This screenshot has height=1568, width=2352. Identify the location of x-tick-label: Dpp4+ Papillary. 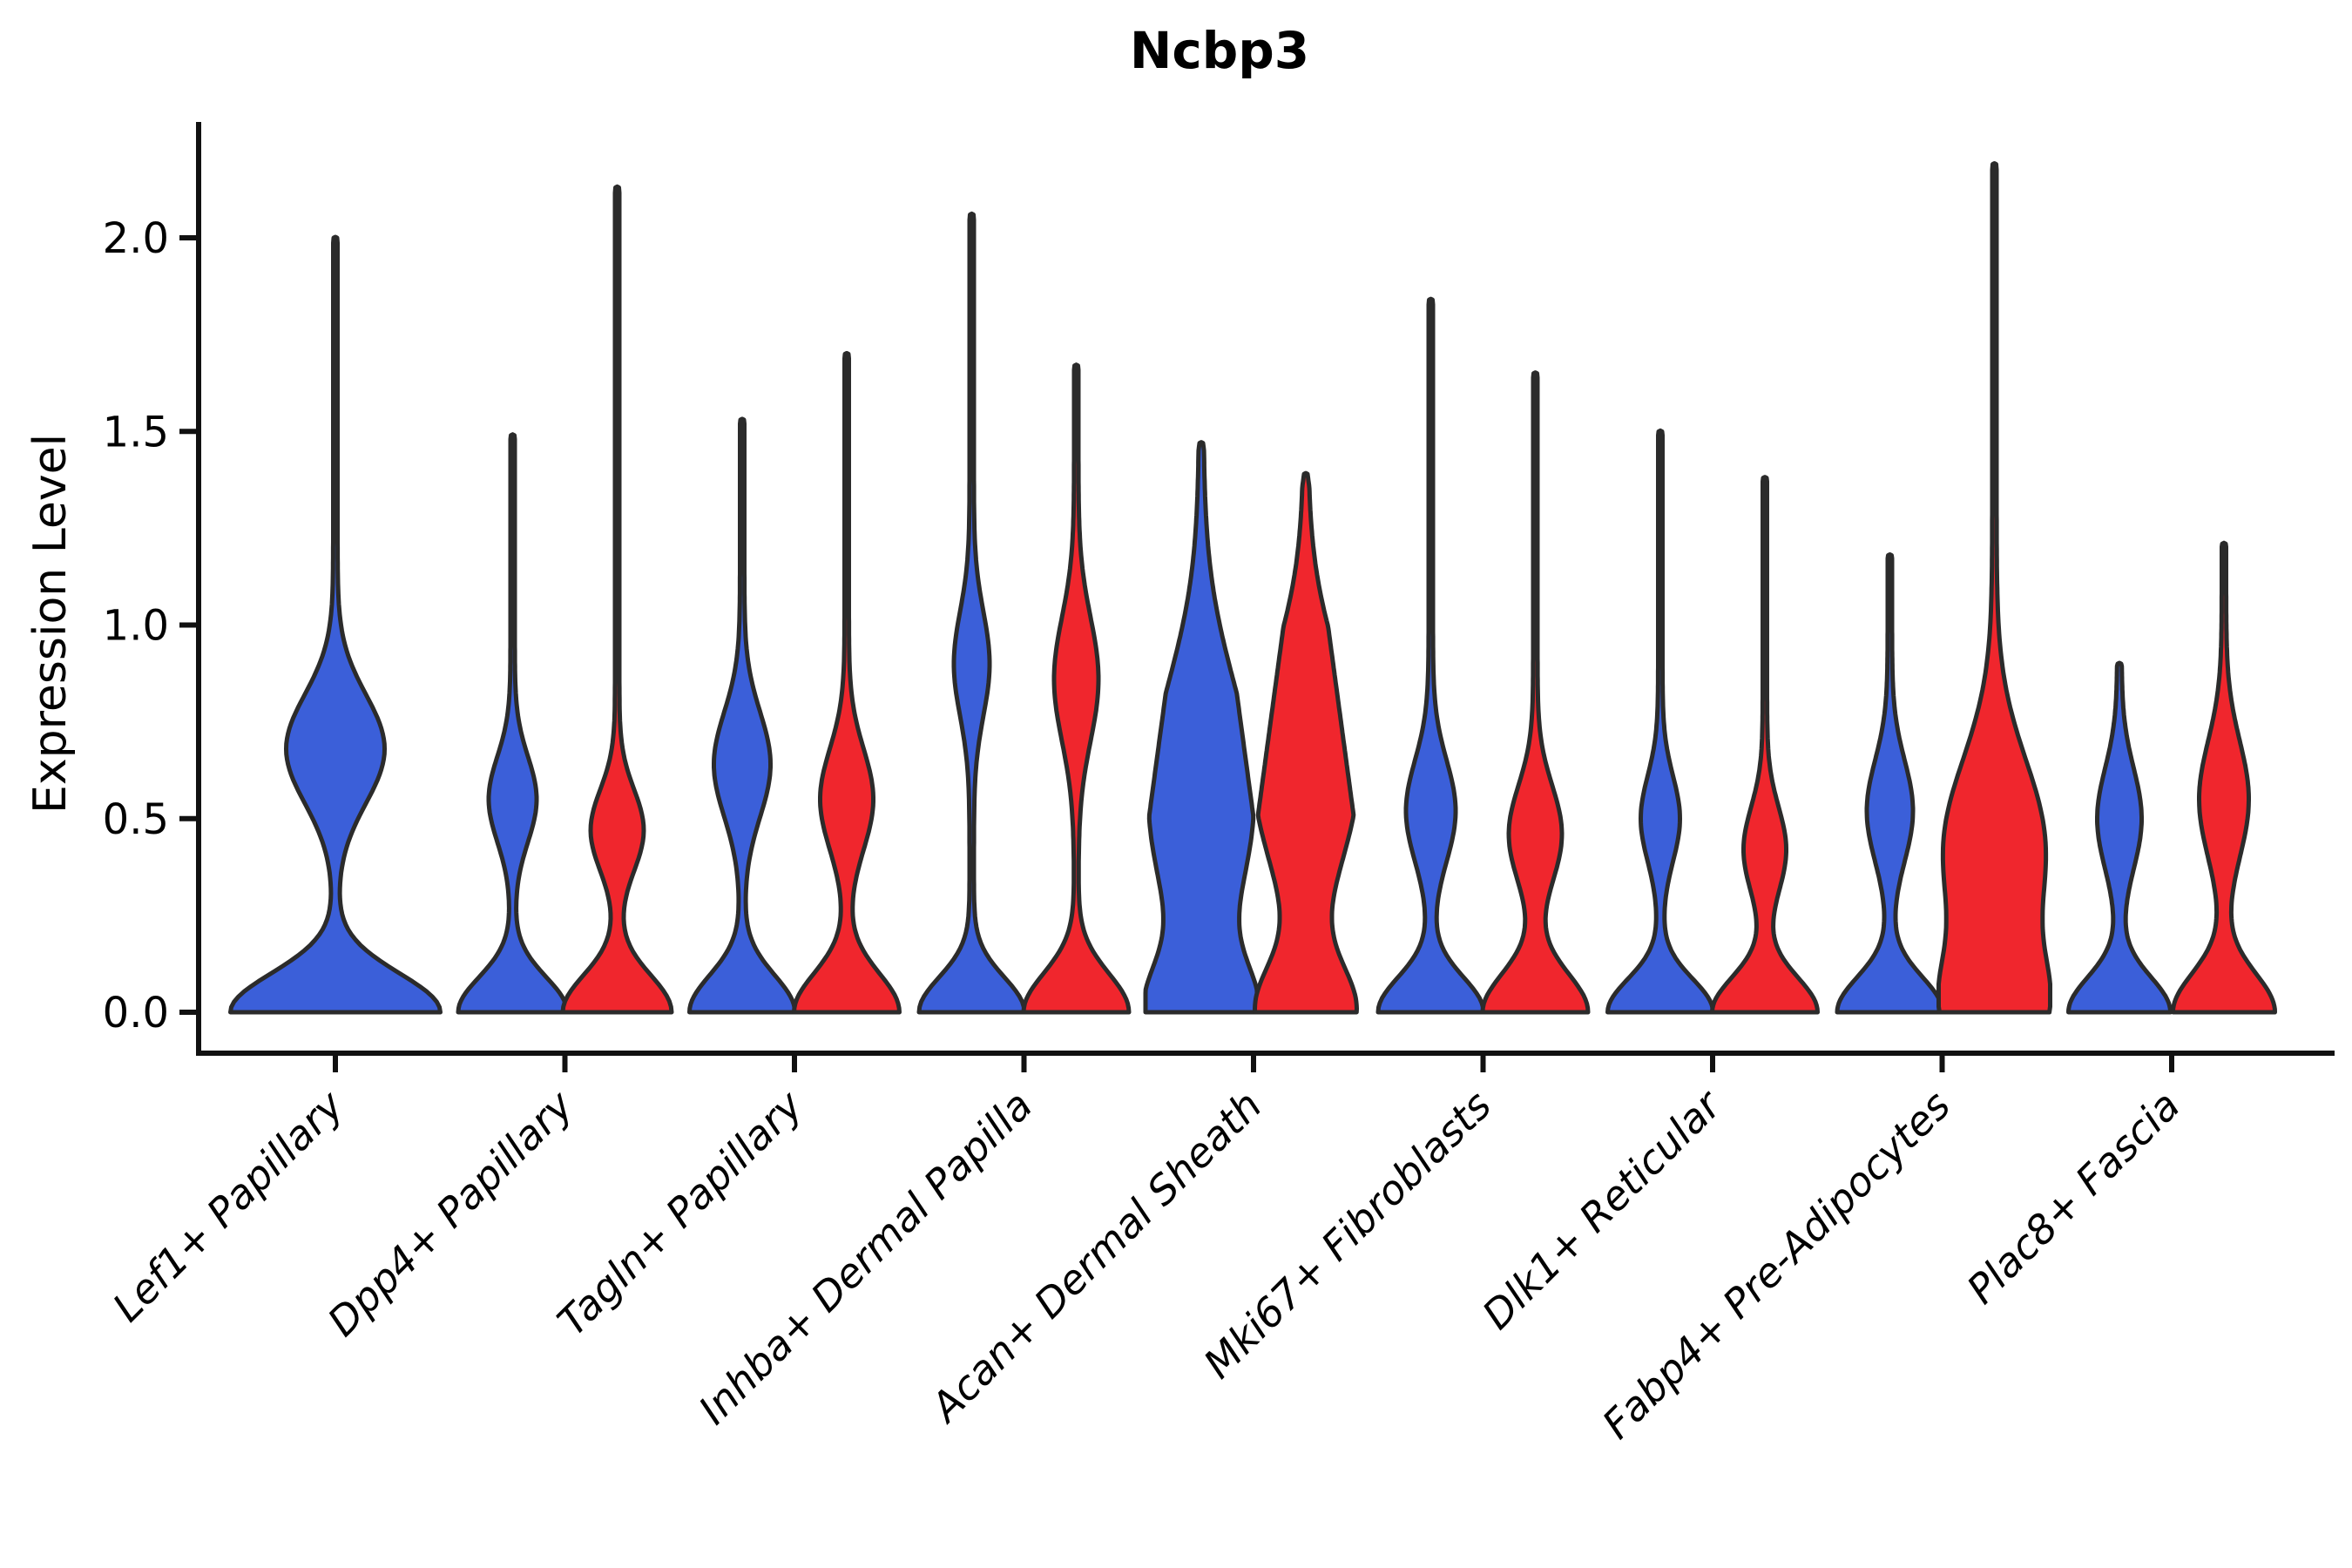
(451, 1213).